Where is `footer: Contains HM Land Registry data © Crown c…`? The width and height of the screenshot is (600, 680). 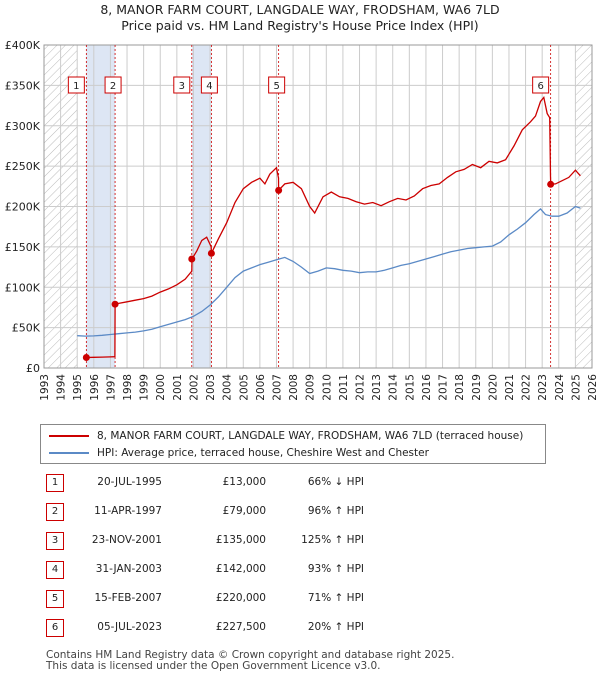
footer: Contains HM Land Registry data © Crown c… is located at coordinates (250, 661).